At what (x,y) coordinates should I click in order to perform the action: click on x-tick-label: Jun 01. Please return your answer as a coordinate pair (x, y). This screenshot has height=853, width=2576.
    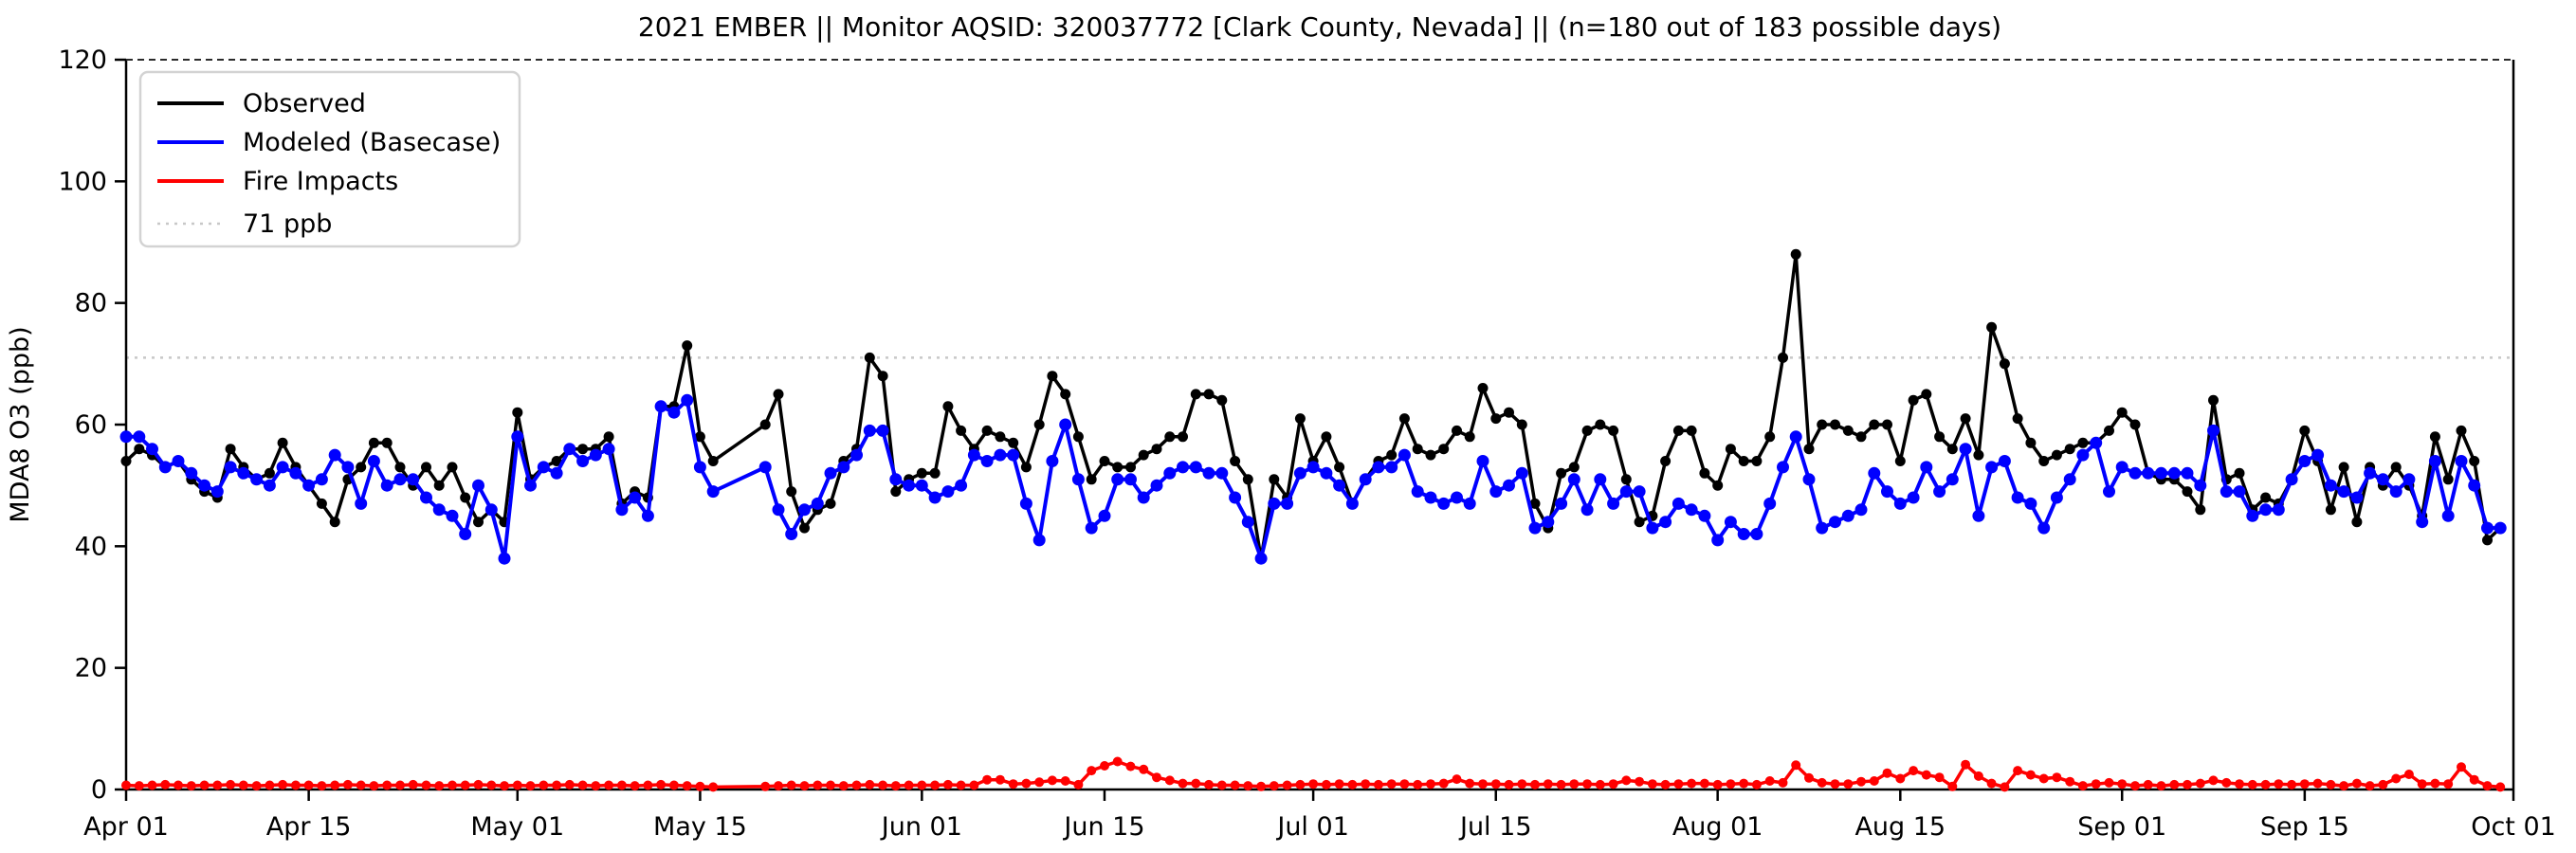
    Looking at the image, I should click on (921, 827).